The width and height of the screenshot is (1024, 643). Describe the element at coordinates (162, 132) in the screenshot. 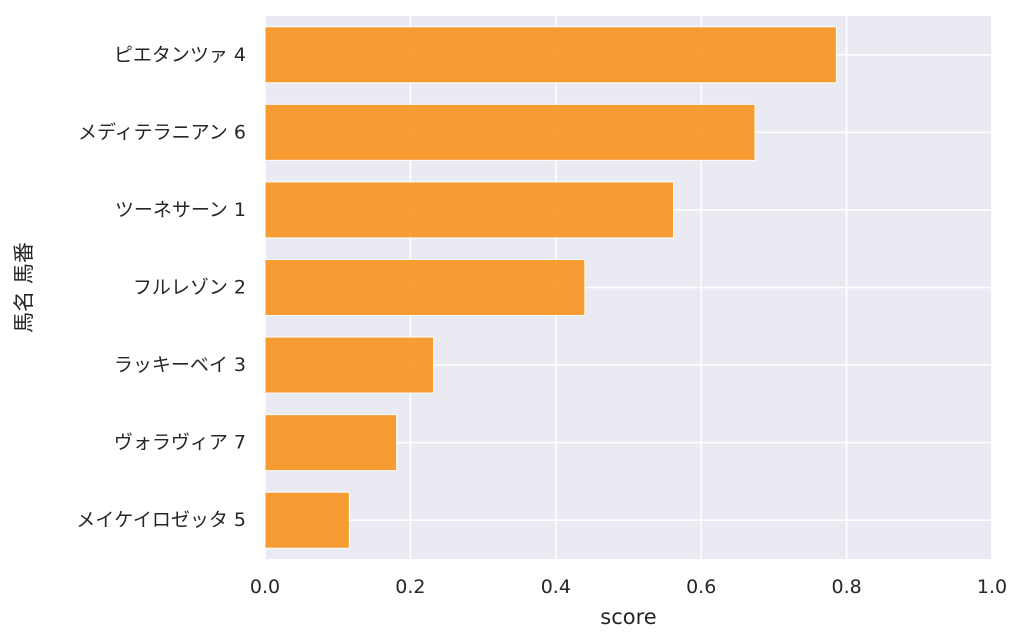

I see `y-tick-label: メディテラニアン 6` at that location.